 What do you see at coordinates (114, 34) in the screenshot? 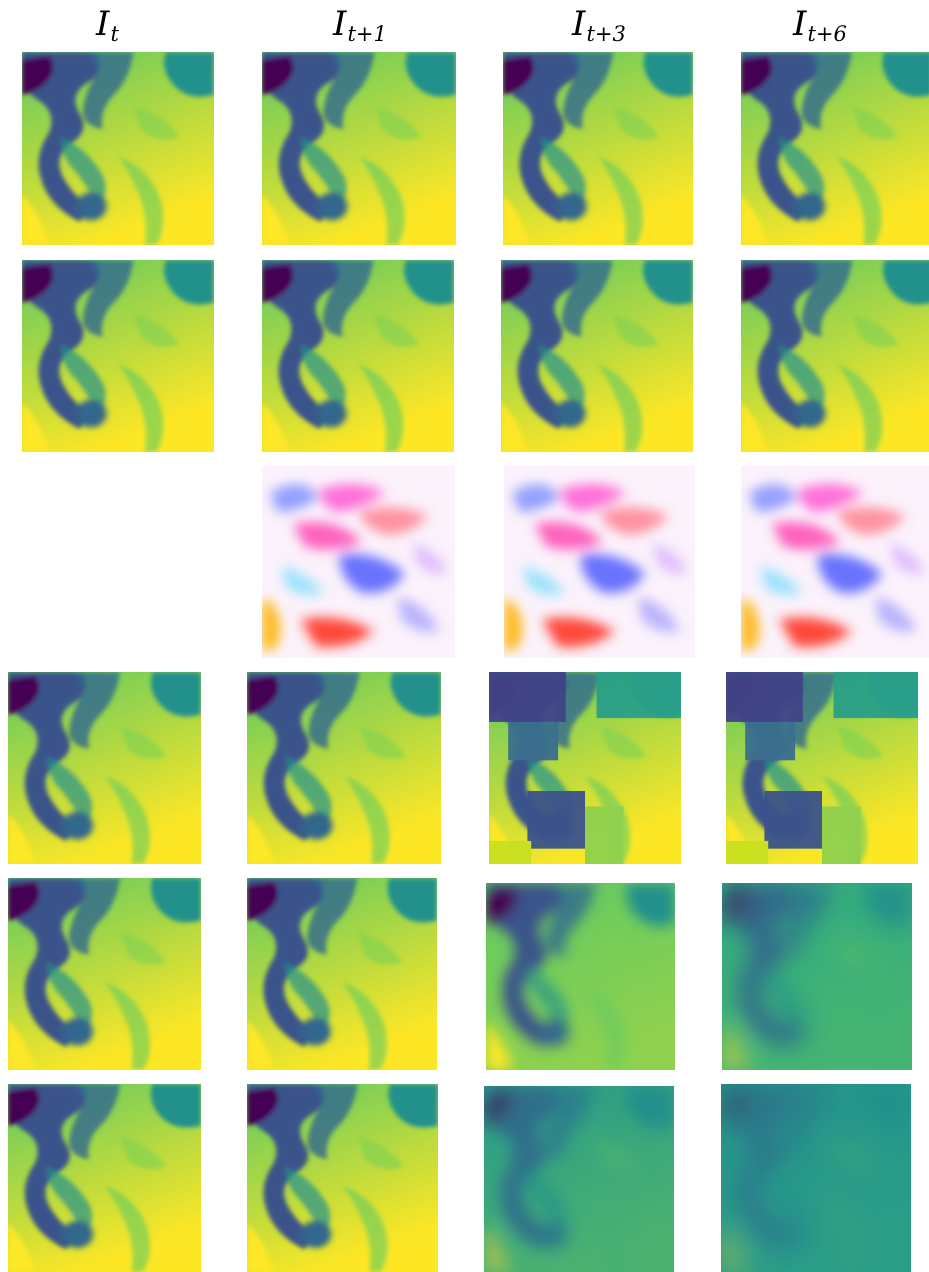
I see `header-sub: t` at bounding box center [114, 34].